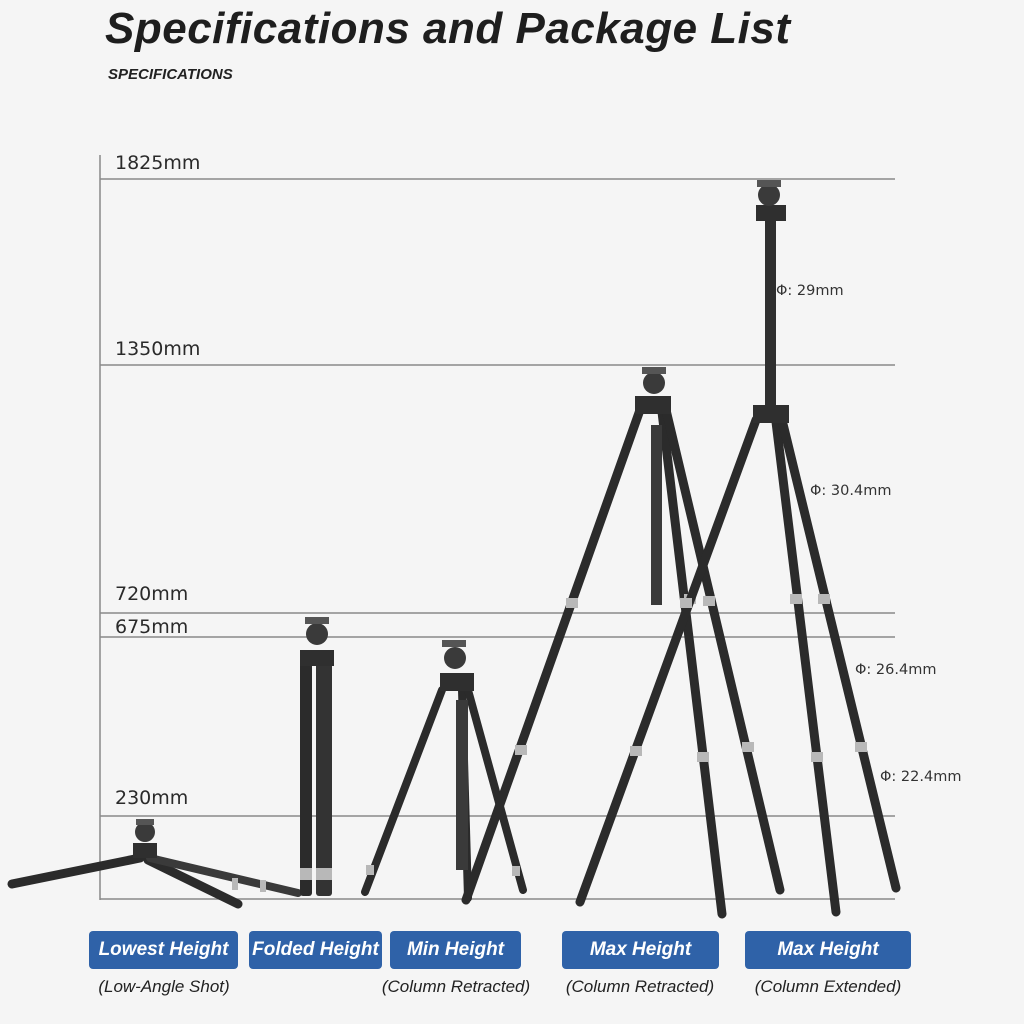 The image size is (1024, 1024). Describe the element at coordinates (170, 74) in the screenshot. I see `section-subtitle: SPECIFICATIONS` at that location.